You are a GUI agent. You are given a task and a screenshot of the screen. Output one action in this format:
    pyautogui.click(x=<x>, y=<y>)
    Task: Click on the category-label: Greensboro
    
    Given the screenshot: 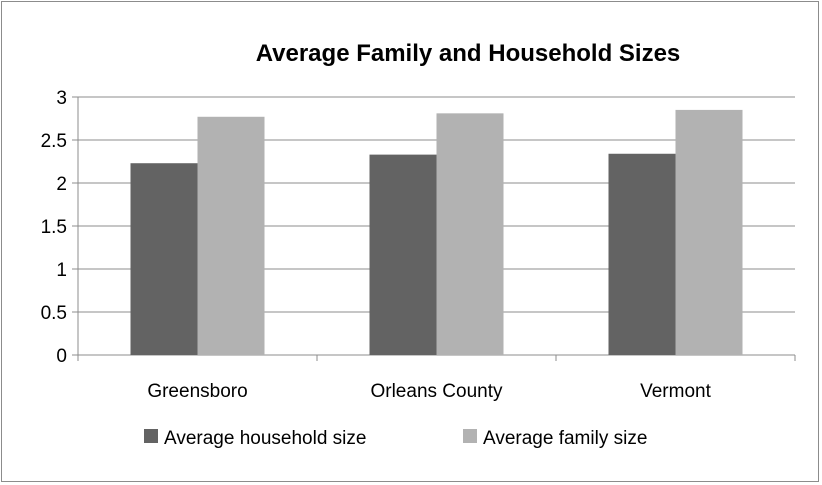 What is the action you would take?
    pyautogui.click(x=197, y=391)
    